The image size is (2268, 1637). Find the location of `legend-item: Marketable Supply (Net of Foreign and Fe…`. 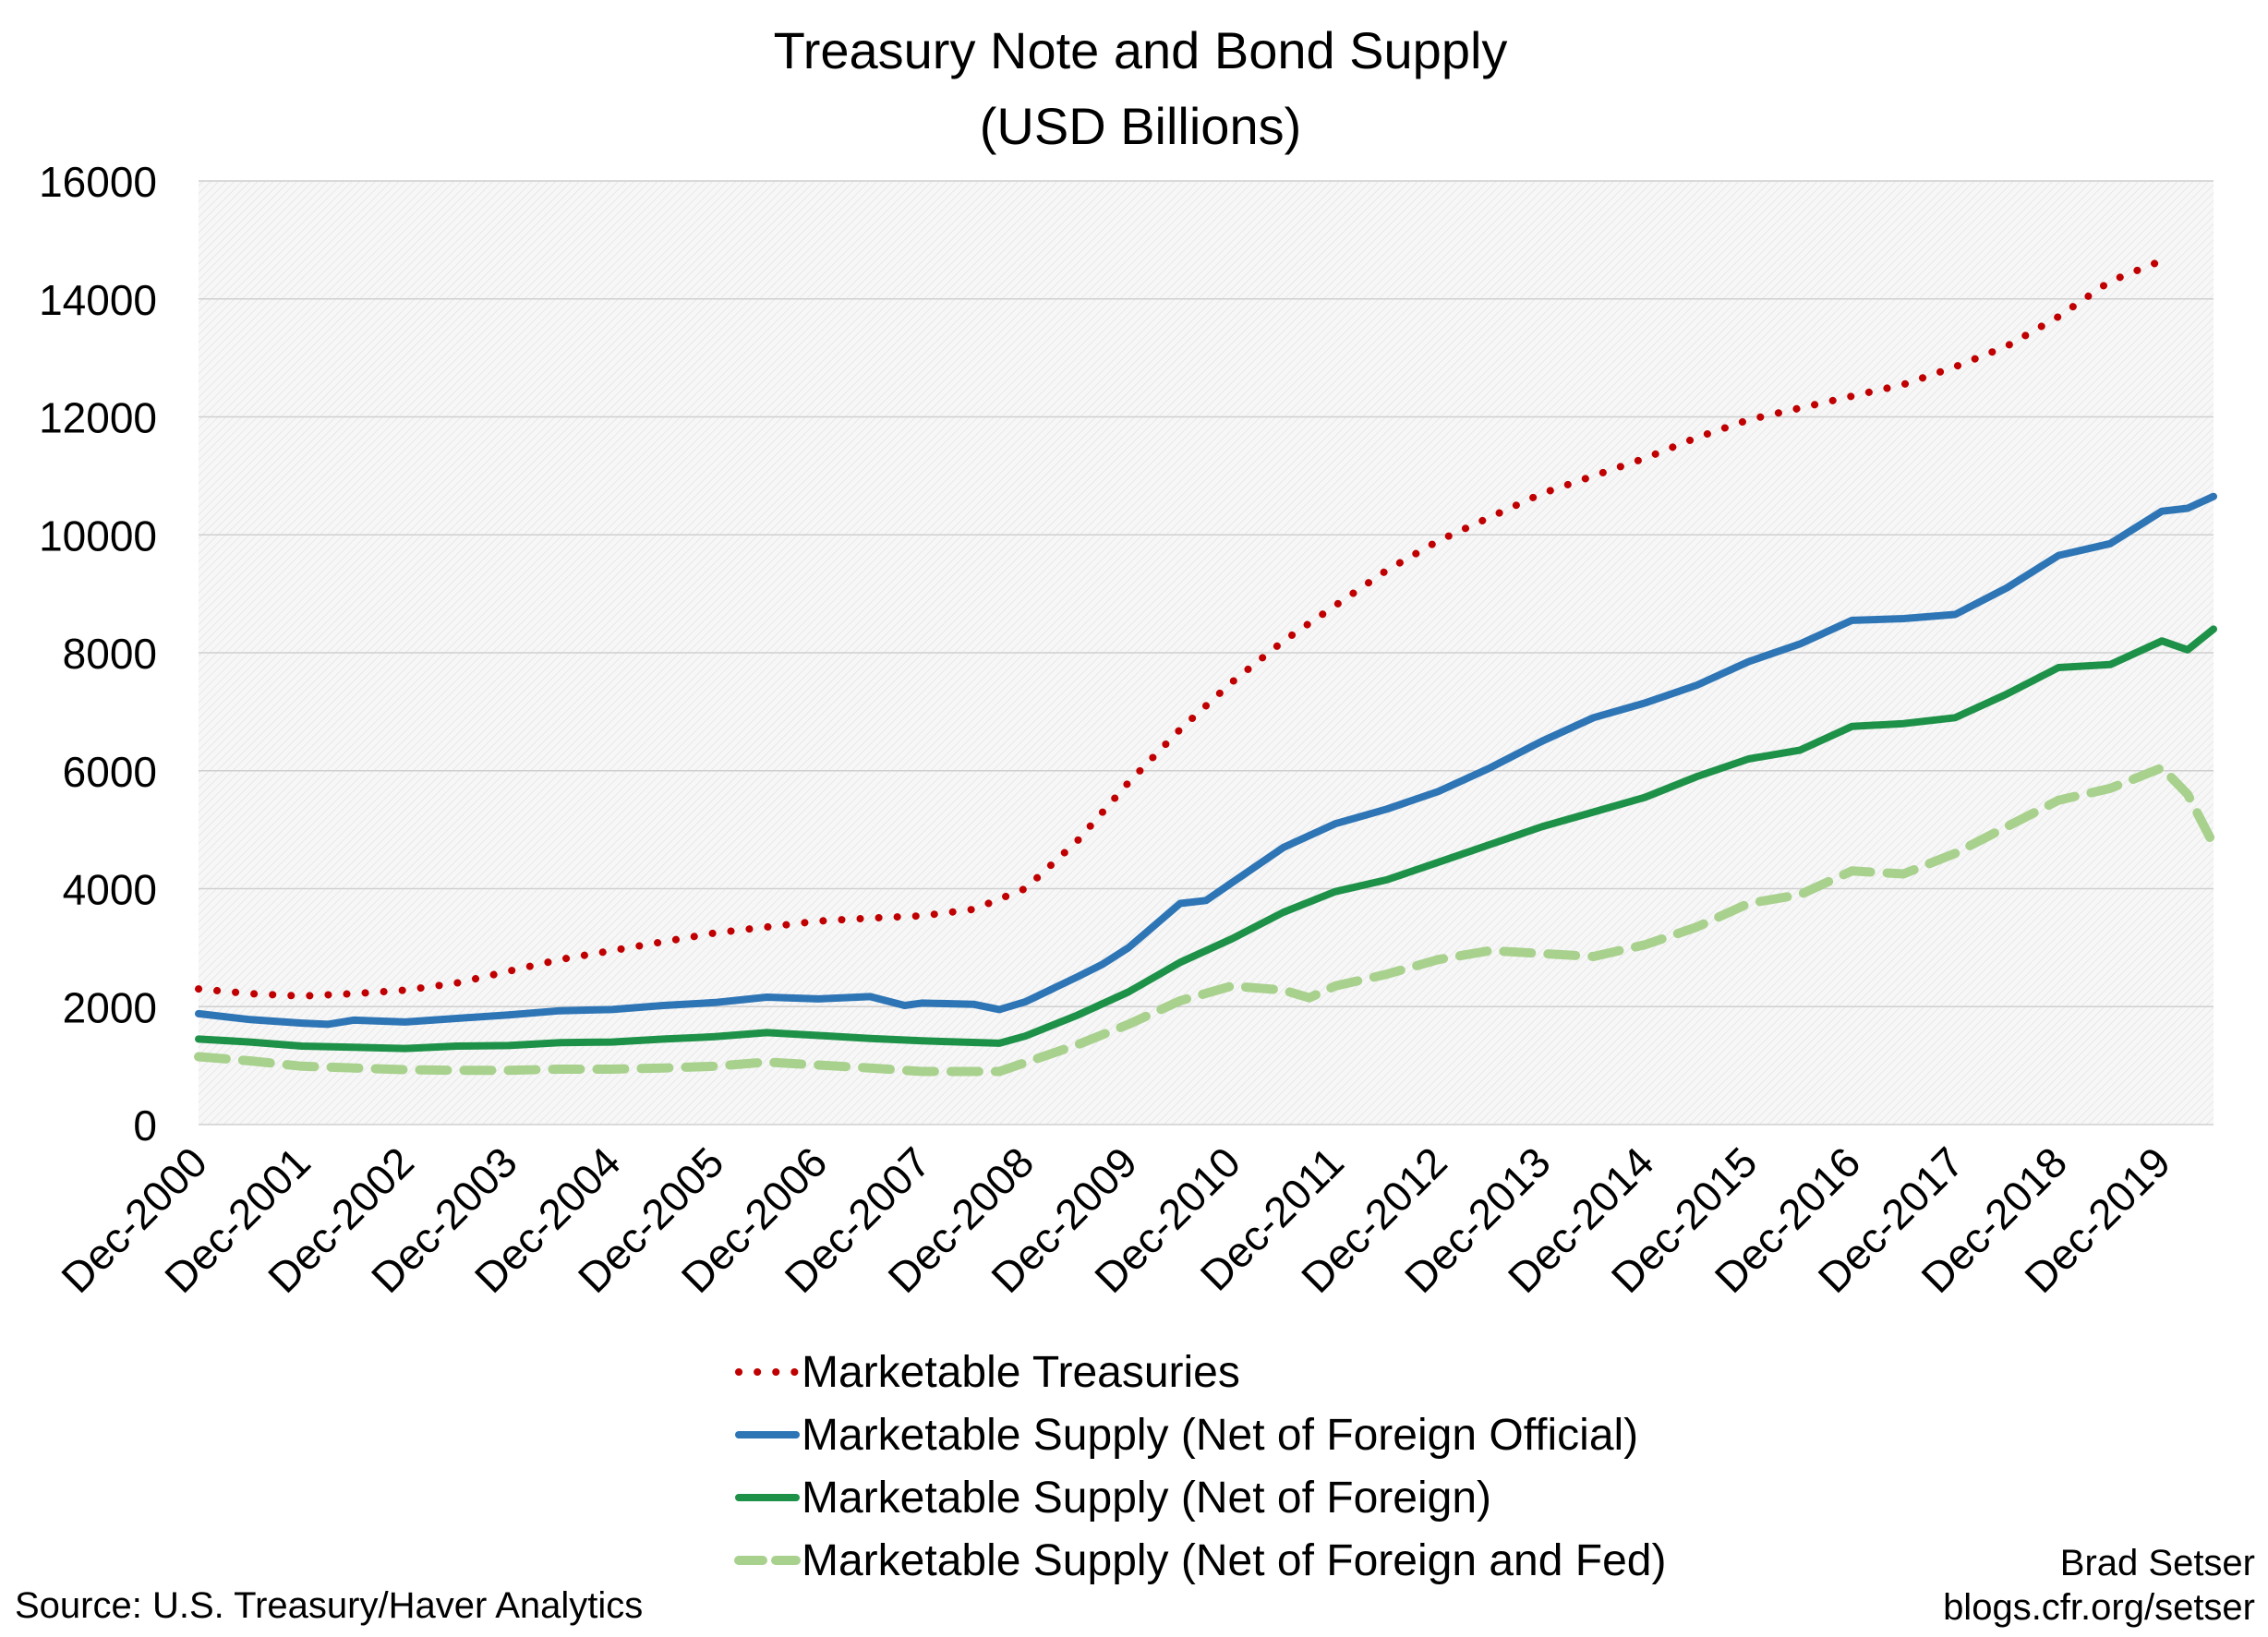

legend-item: Marketable Supply (Net of Foreign and Fe… is located at coordinates (1202, 1560).